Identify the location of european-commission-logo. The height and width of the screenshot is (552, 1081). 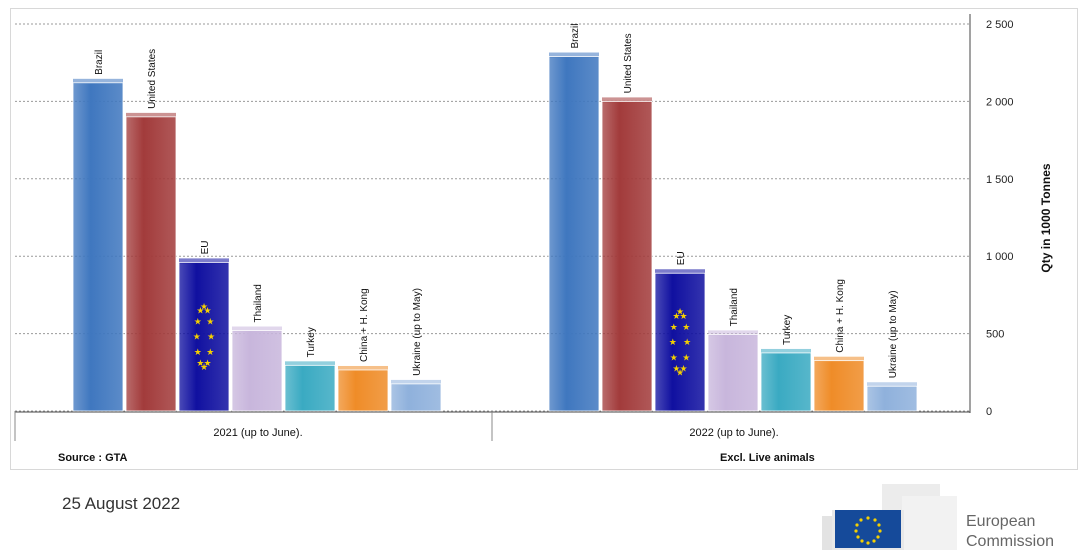
(889, 517).